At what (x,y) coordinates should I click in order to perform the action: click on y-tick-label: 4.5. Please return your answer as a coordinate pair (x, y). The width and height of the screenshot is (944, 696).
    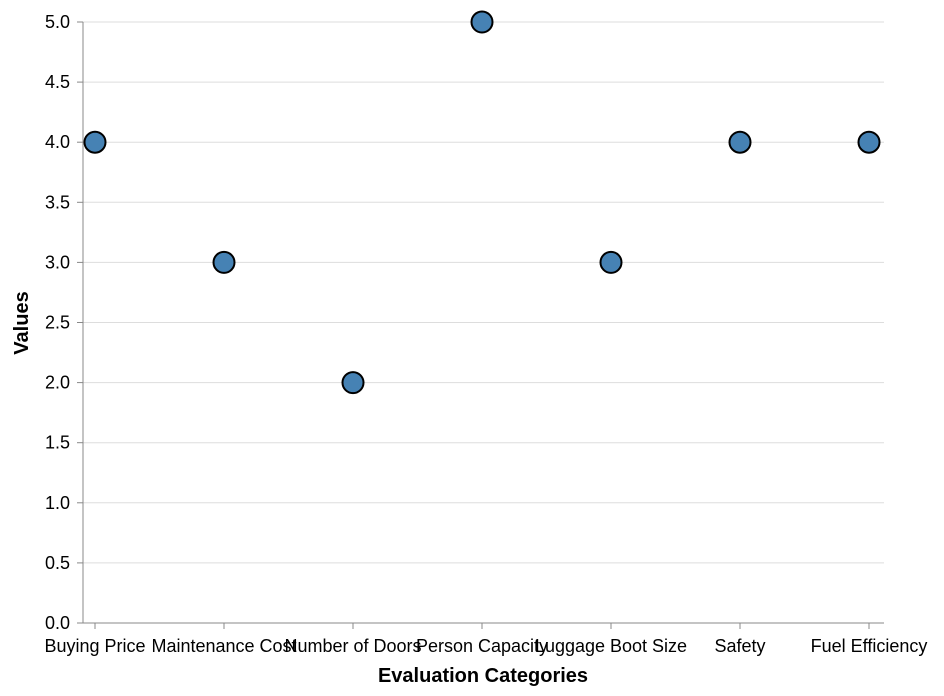
    Looking at the image, I should click on (57, 82).